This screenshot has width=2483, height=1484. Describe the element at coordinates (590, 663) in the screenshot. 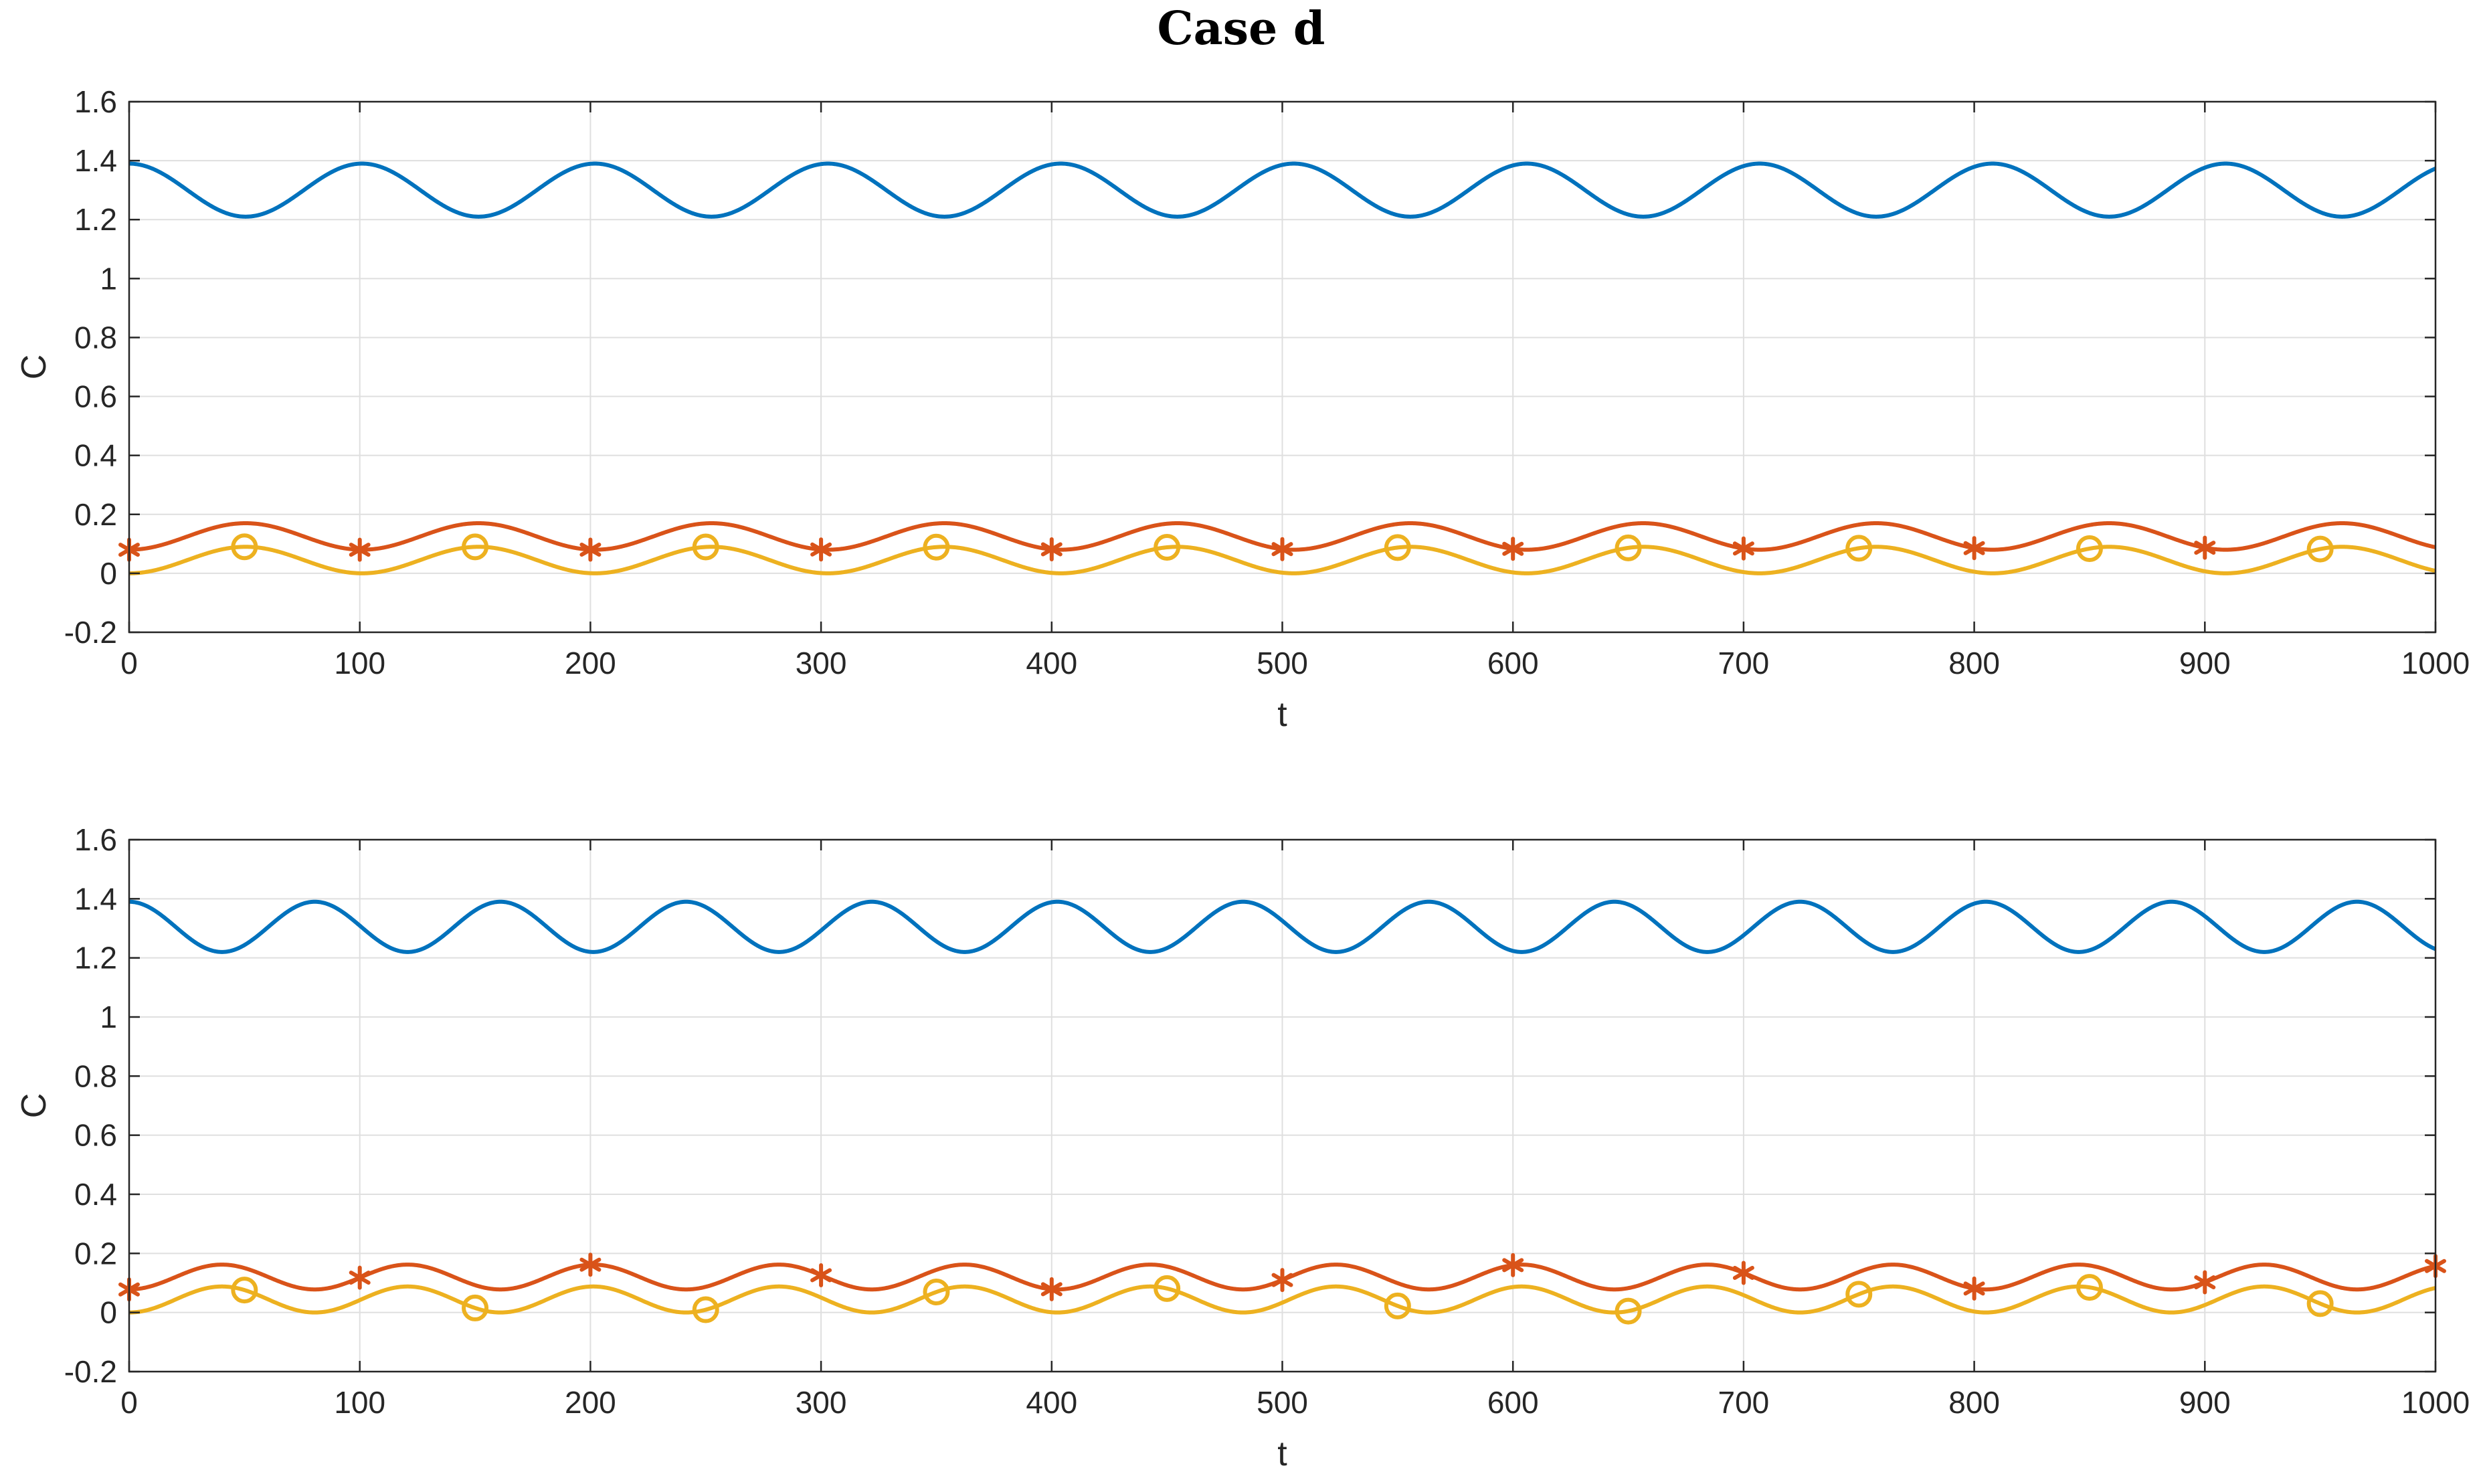

I see `top-x-tick-label: 200` at that location.